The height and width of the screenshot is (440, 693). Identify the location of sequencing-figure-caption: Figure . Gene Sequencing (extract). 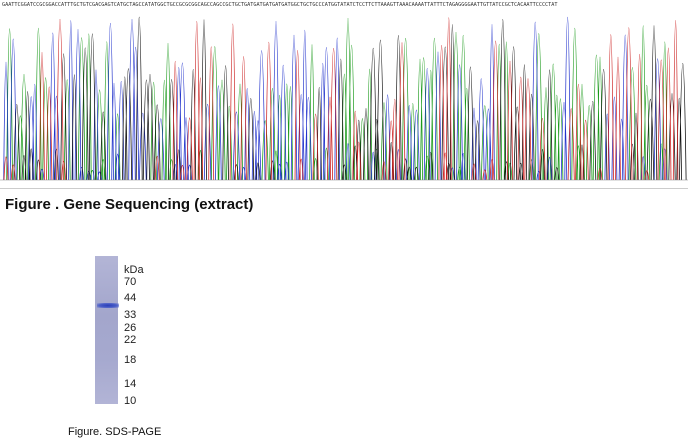
(129, 204).